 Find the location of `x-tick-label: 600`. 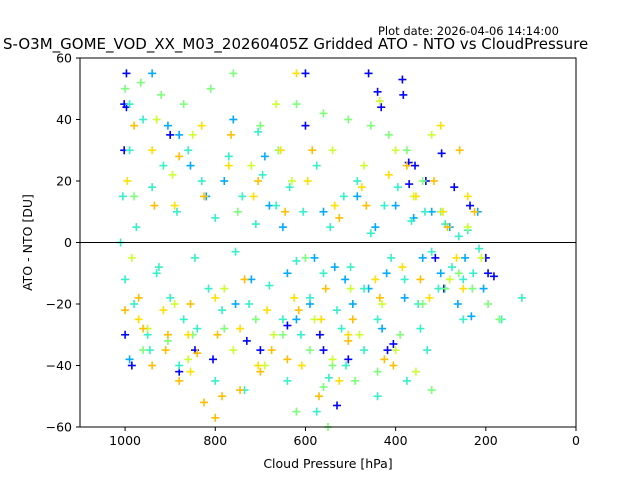

x-tick-label: 600 is located at coordinates (306, 440).